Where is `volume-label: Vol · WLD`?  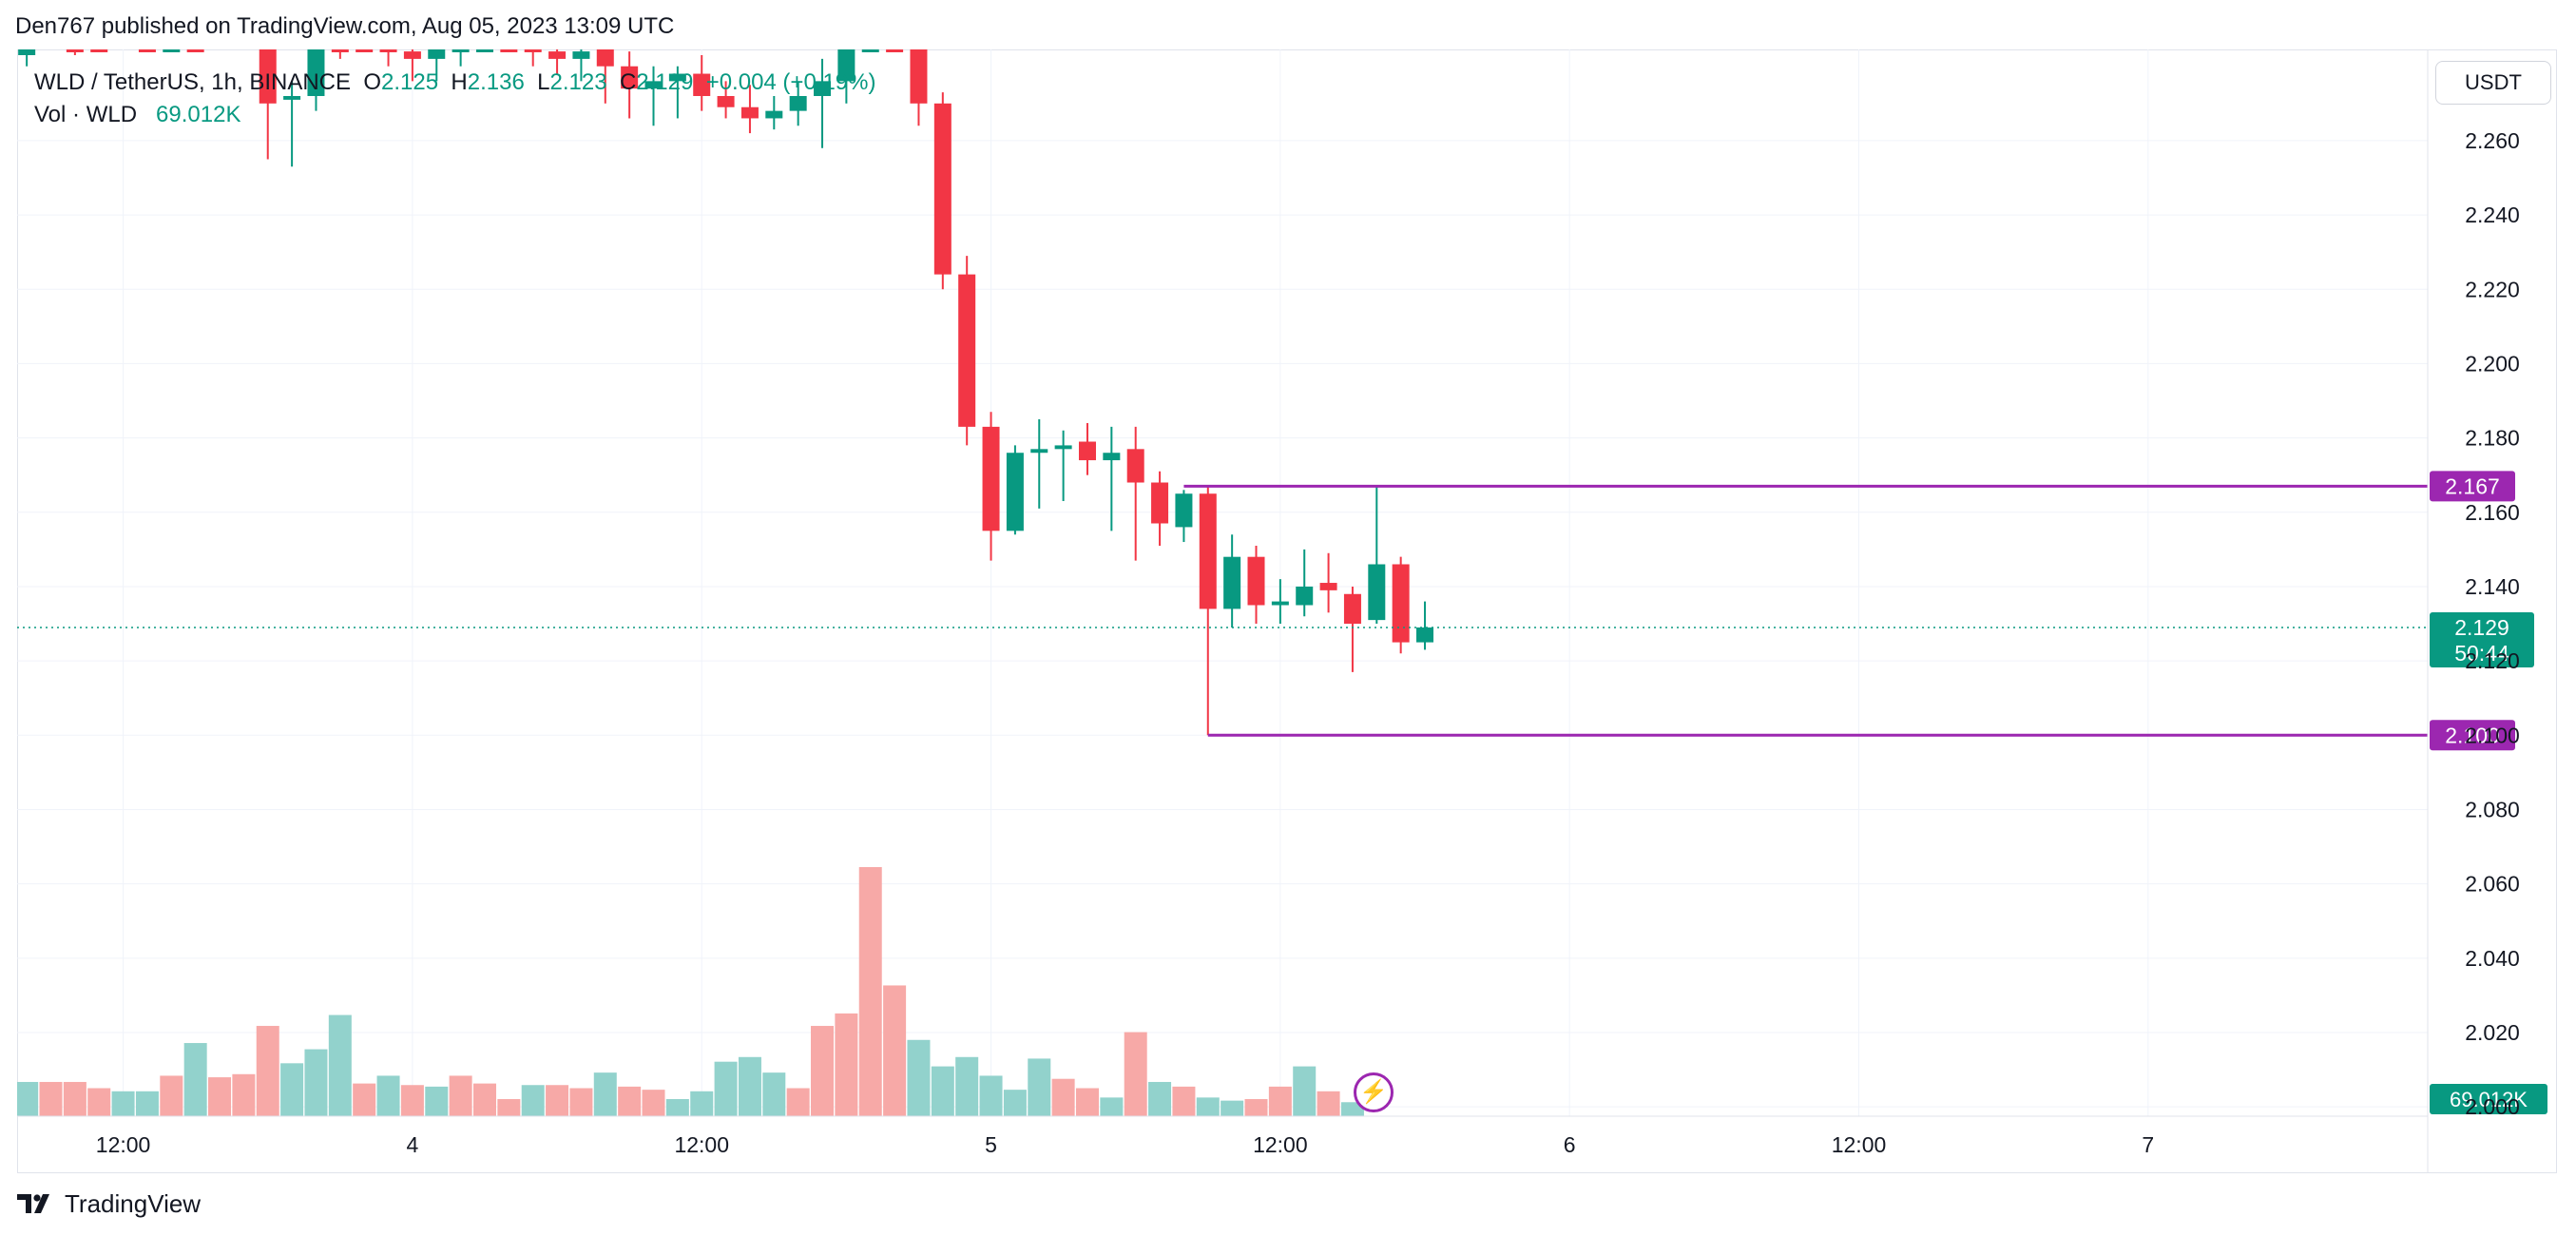
volume-label: Vol · WLD is located at coordinates (86, 115).